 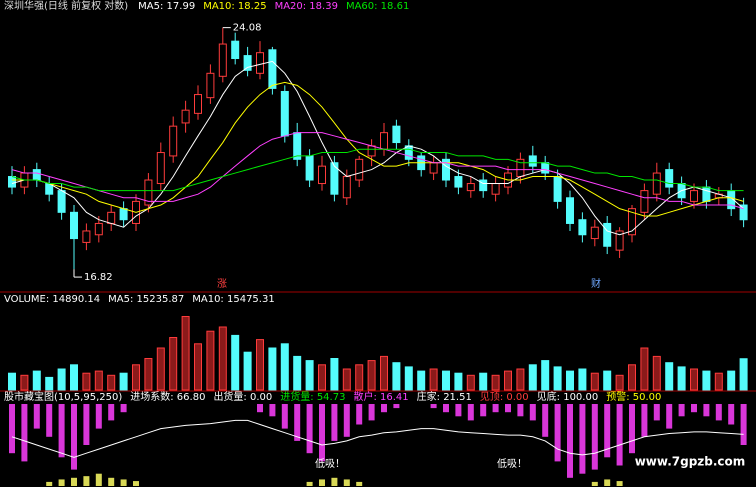 What do you see at coordinates (690, 462) in the screenshot?
I see `watermark: www.7gpzb.com` at bounding box center [690, 462].